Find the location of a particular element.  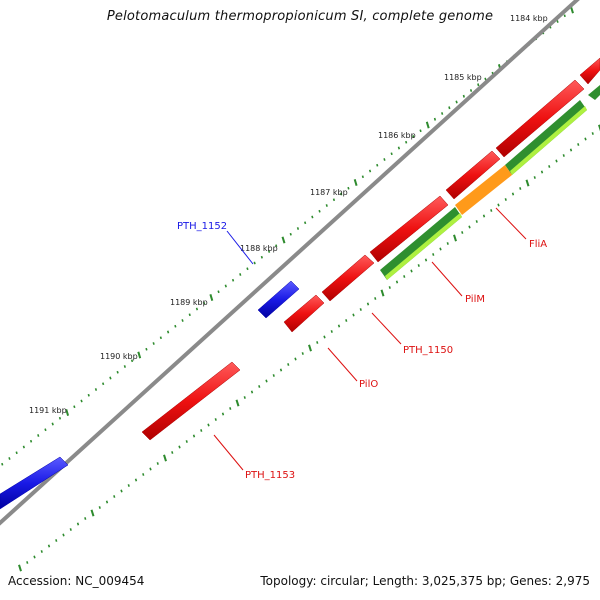

fliA-band is located at coordinates (483, 190).